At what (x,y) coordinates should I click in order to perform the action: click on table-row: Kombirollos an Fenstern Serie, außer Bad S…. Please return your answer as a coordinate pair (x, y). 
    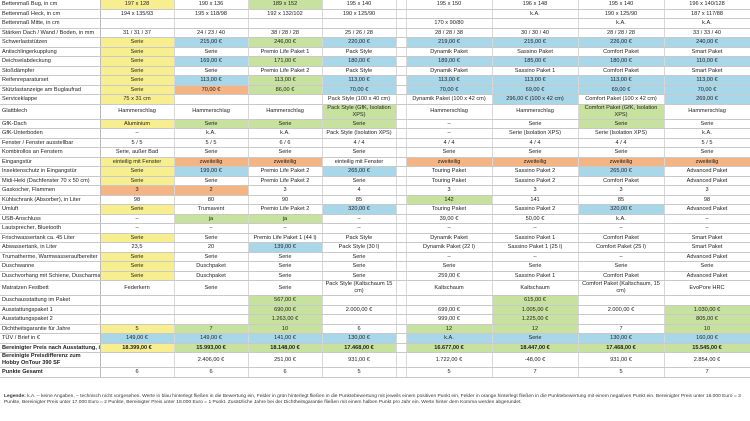
    Looking at the image, I should click on (375, 152).